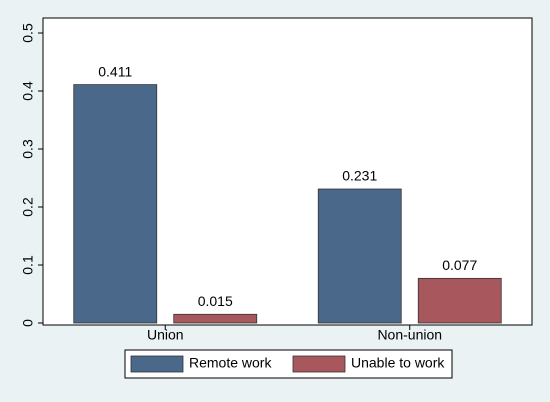  What do you see at coordinates (215, 301) in the screenshot?
I see `value-label: 0.015` at bounding box center [215, 301].